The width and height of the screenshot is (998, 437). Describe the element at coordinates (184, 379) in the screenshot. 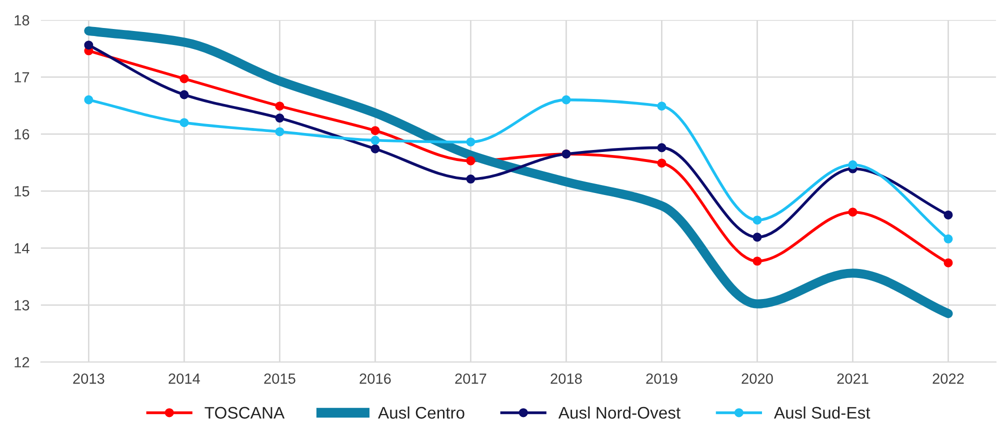

I see `x-tick-label: 2014` at that location.